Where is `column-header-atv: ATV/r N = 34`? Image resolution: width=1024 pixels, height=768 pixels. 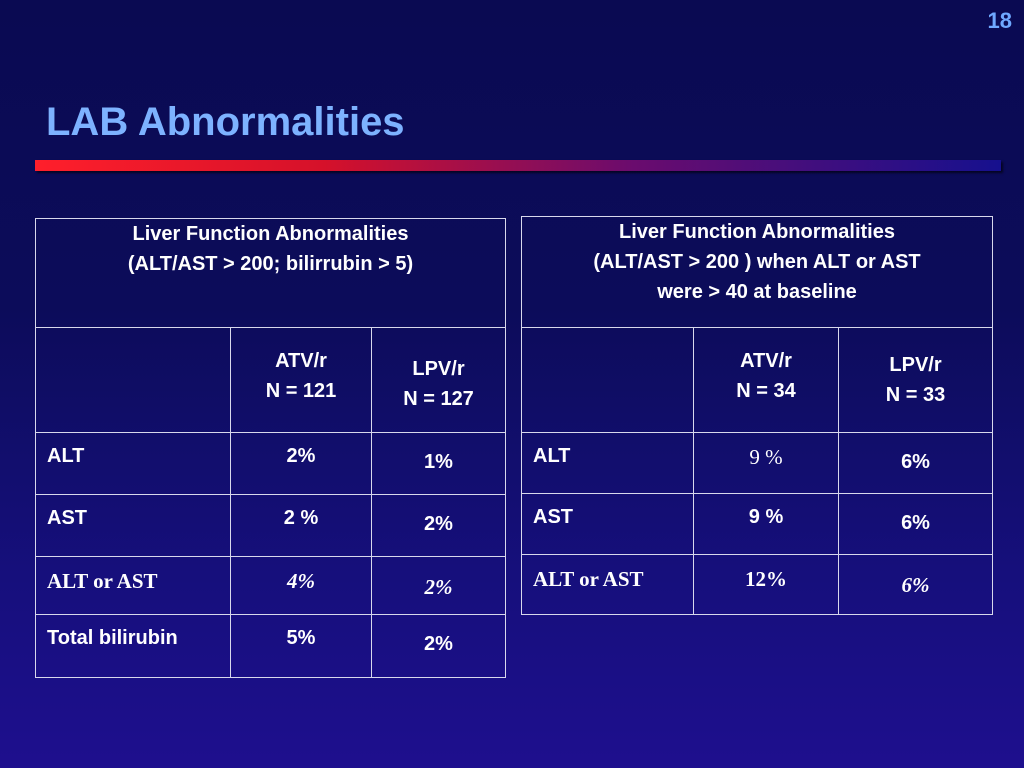
column-header-atv: ATV/r N = 34 is located at coordinates (766, 380).